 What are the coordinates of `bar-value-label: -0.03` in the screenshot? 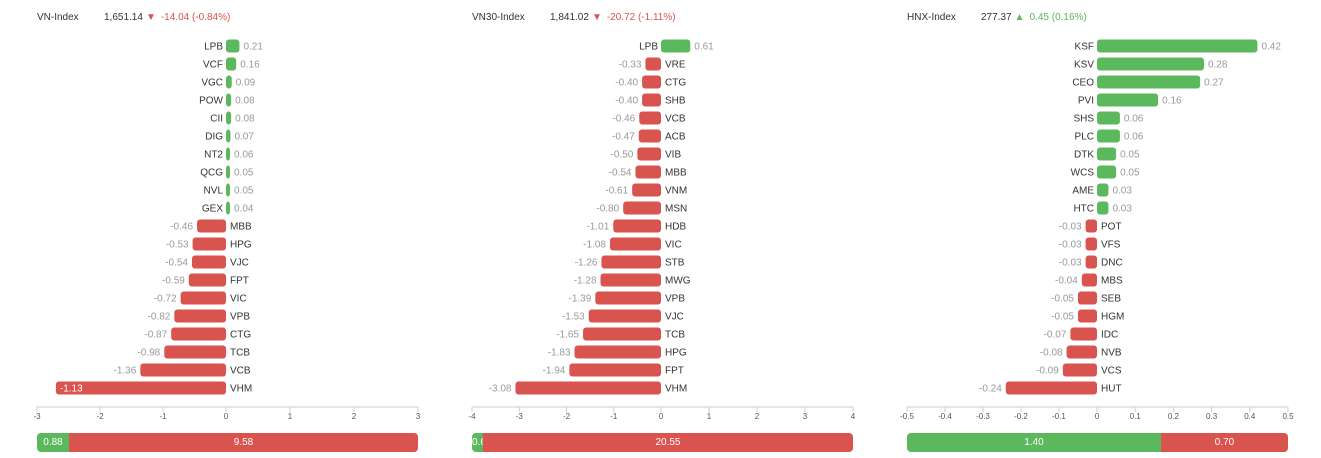 It's located at (1070, 263).